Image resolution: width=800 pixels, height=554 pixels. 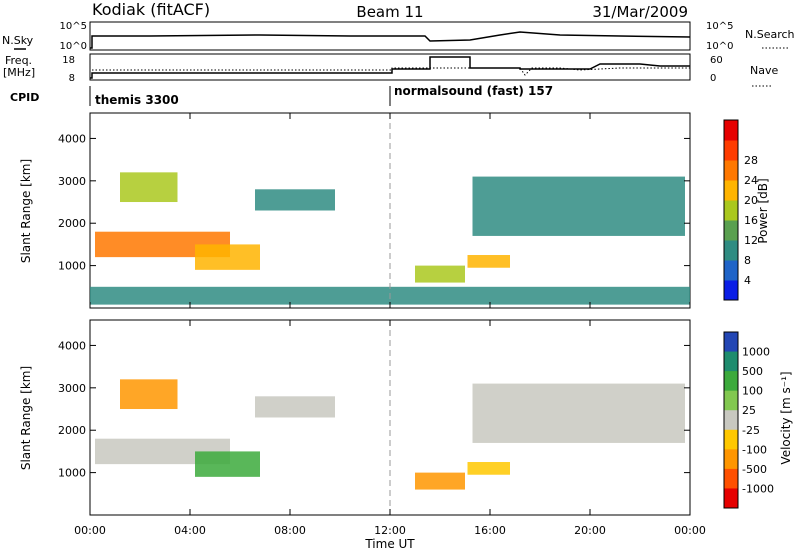 I want to click on velocity-colorbar: 1000 500 100 25 -25 -100 -500 -1000, so click(x=748, y=420).